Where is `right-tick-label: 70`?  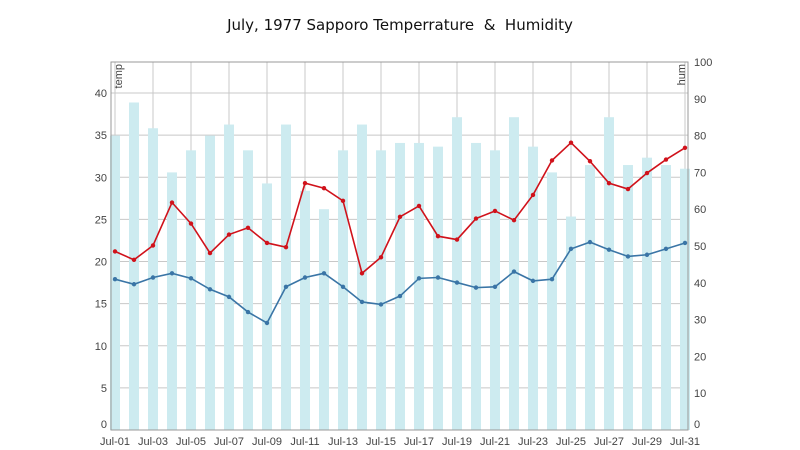
right-tick-label: 70 is located at coordinates (700, 173).